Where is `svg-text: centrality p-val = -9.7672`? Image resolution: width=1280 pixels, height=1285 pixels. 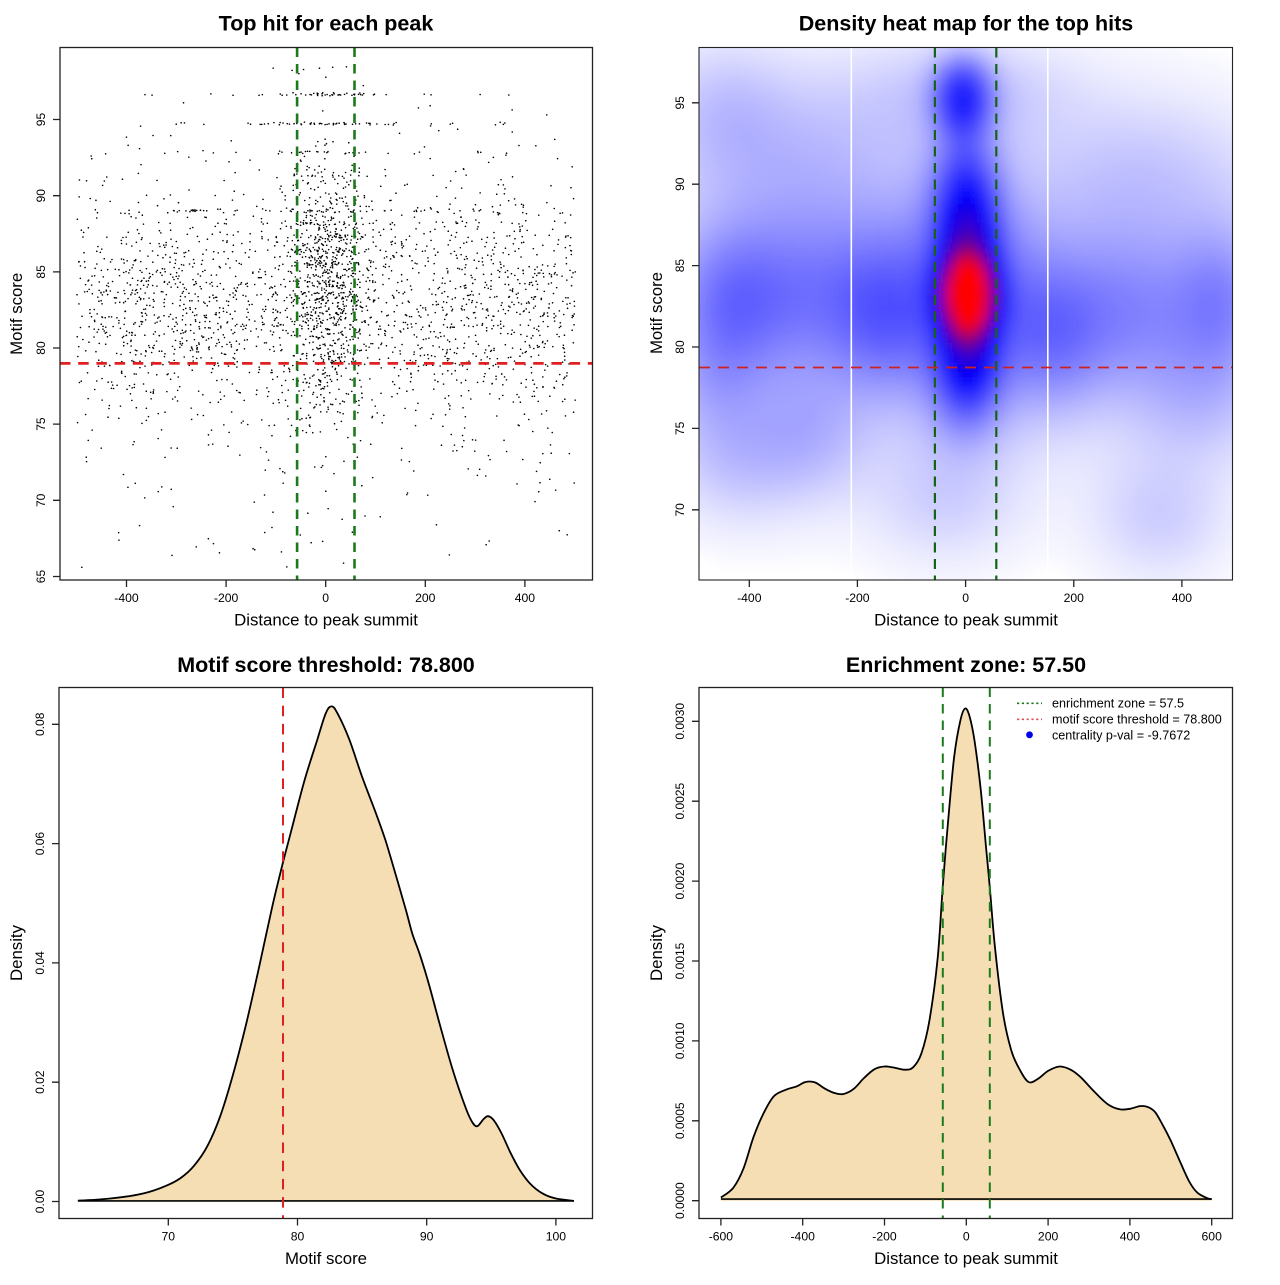 svg-text: centrality p-val = -9.7672 is located at coordinates (1121, 736).